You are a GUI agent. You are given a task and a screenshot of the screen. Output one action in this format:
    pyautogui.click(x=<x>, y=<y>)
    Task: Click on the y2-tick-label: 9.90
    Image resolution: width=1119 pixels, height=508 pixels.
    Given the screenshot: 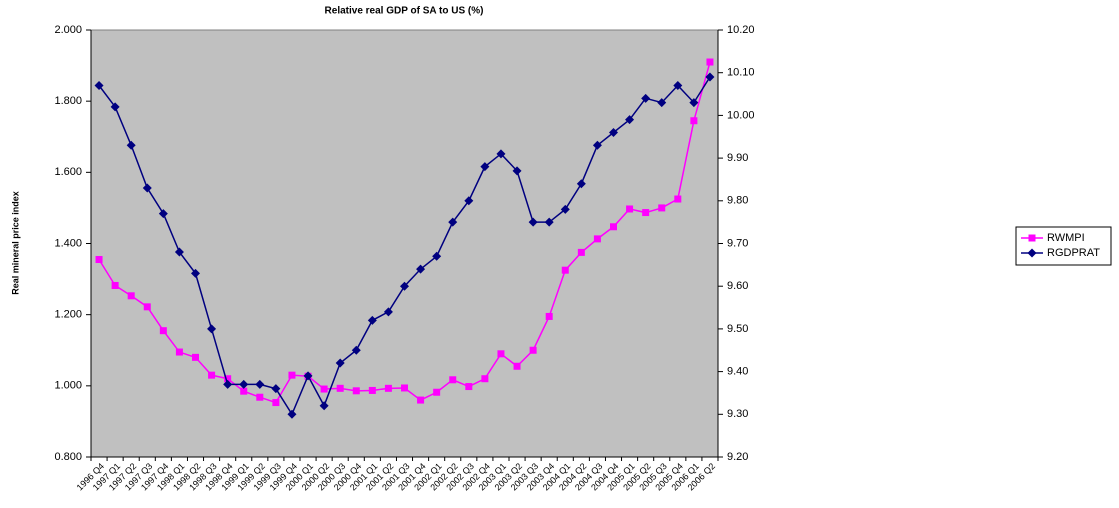 What is the action you would take?
    pyautogui.click(x=737, y=158)
    